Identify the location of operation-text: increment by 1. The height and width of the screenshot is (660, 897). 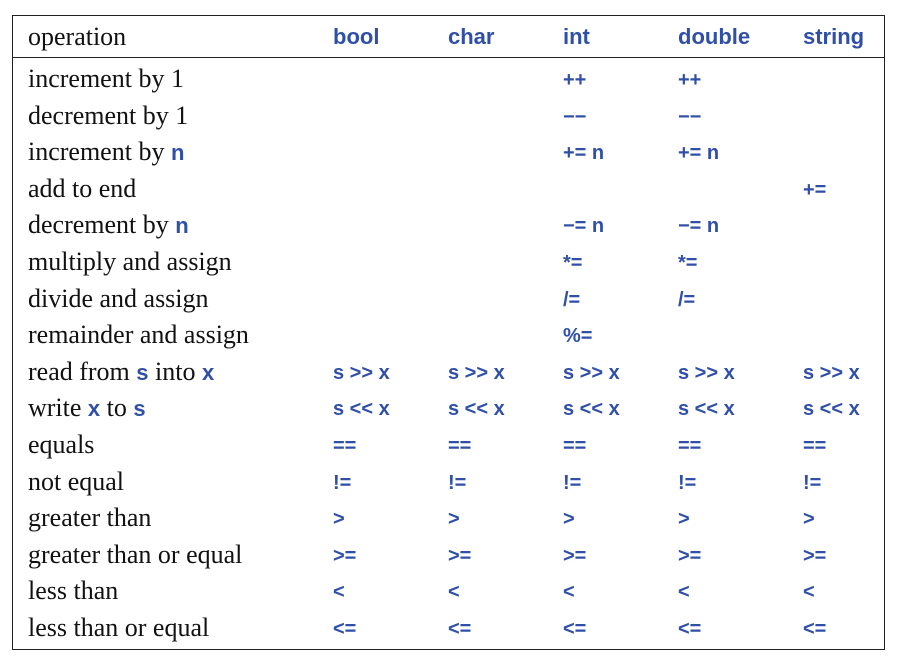
(106, 78).